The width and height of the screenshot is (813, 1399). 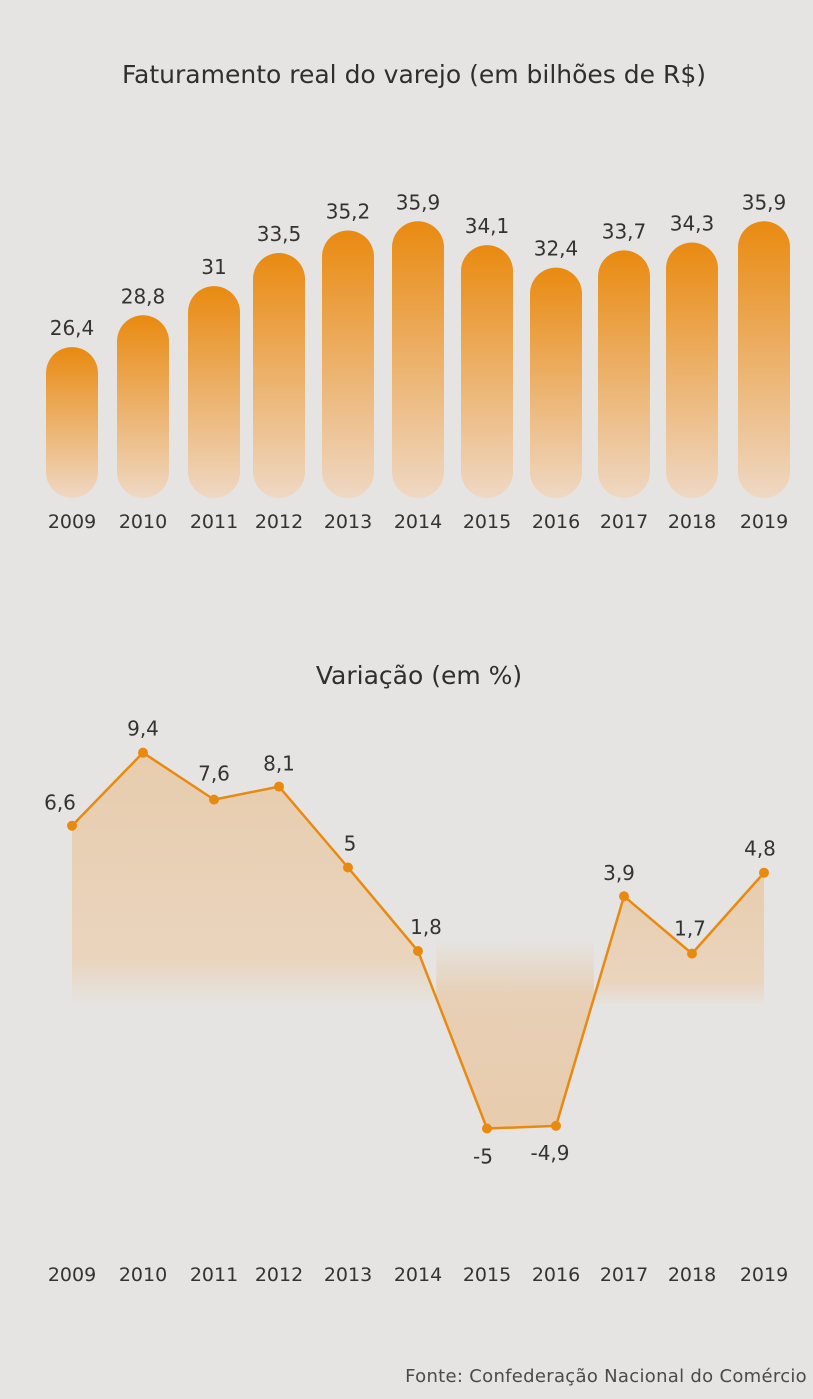 I want to click on line-value-label: 4,8, so click(x=760, y=849).